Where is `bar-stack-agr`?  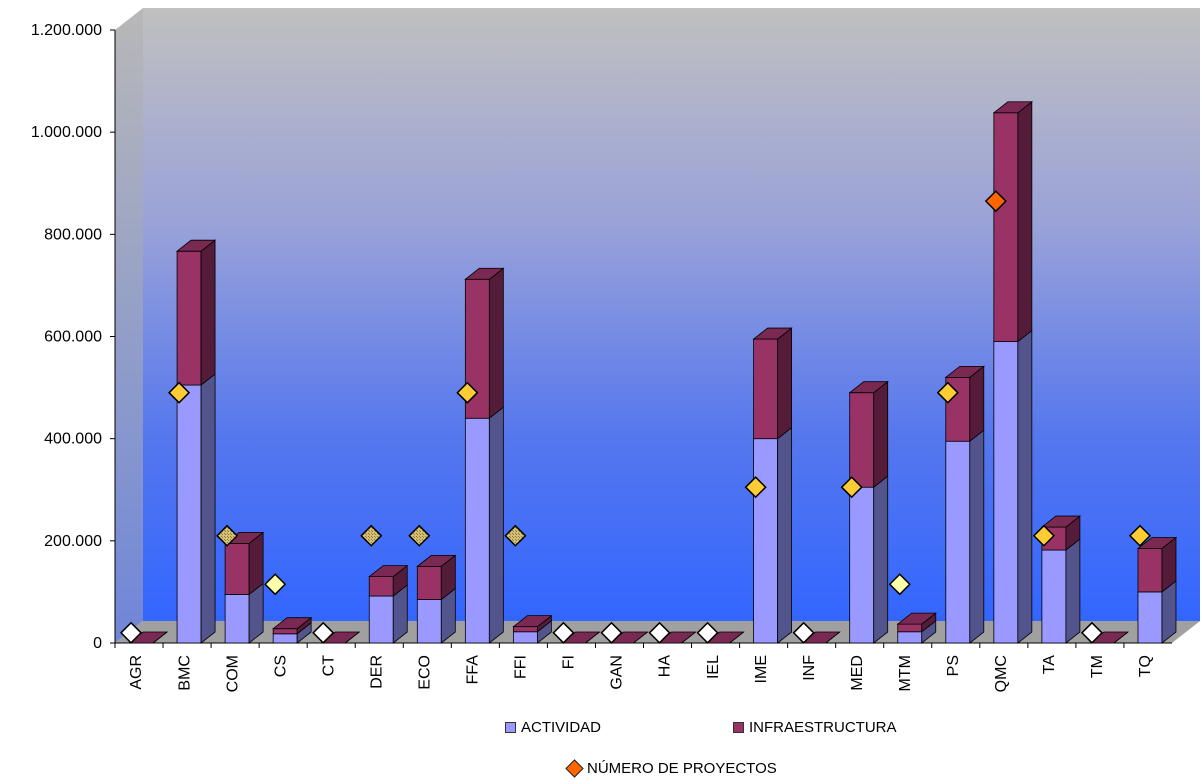
bar-stack-agr is located at coordinates (148, 637).